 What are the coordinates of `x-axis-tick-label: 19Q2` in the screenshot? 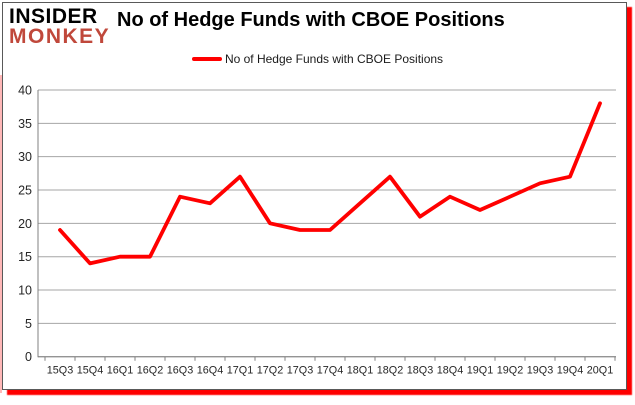 It's located at (510, 371).